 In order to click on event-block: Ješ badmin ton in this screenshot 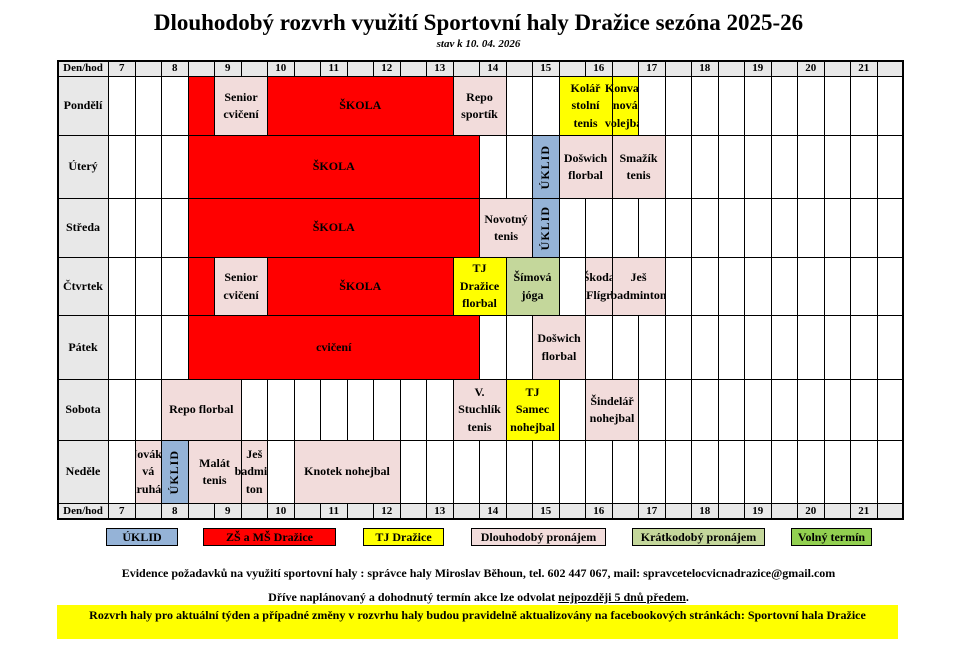, I will do `click(254, 472)`.